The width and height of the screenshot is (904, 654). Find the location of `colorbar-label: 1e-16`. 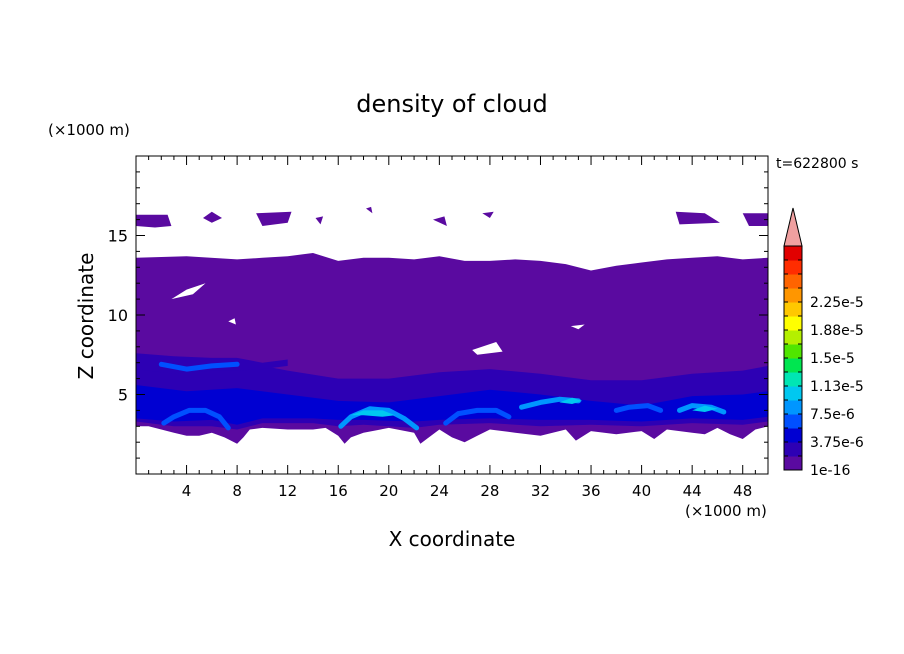

colorbar-label: 1e-16 is located at coordinates (830, 471).